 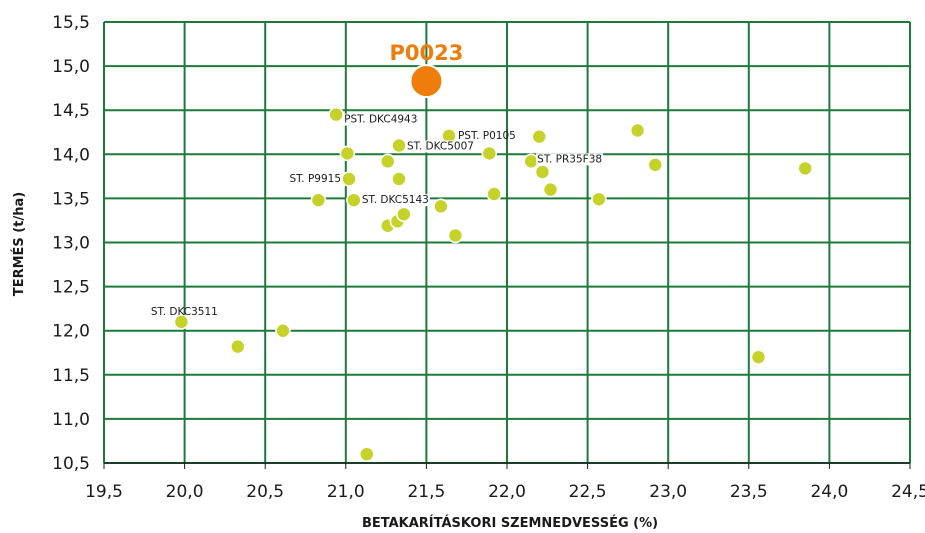 I want to click on point-label: PST. DKC4943, so click(x=380, y=120).